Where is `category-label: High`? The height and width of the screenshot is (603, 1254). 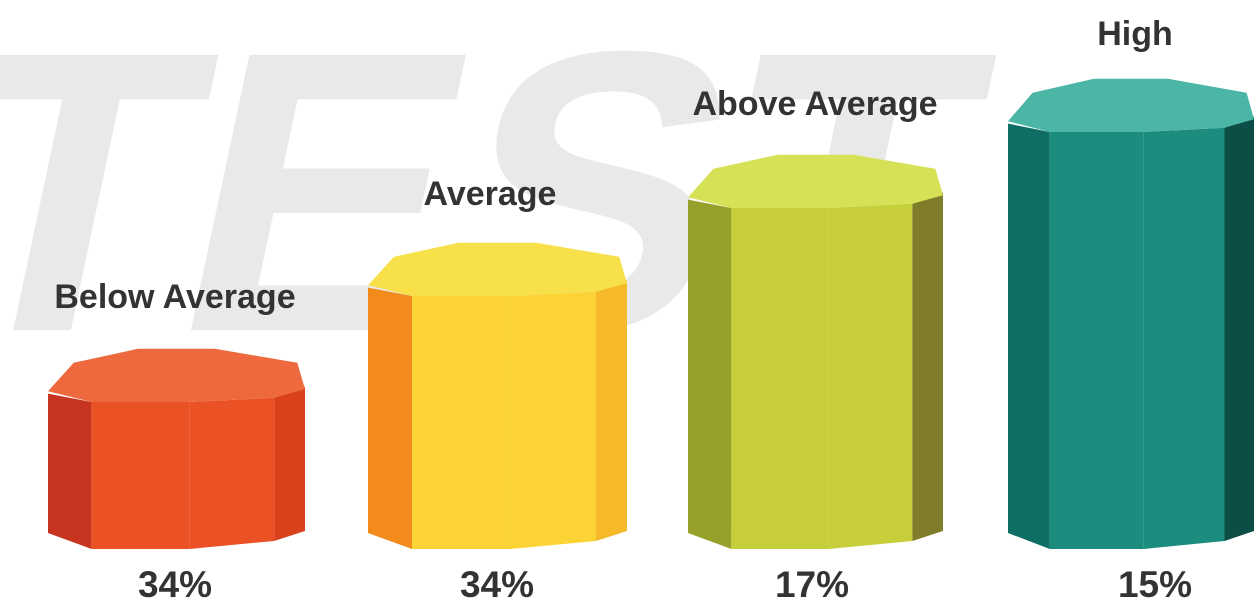
category-label: High is located at coordinates (1135, 34).